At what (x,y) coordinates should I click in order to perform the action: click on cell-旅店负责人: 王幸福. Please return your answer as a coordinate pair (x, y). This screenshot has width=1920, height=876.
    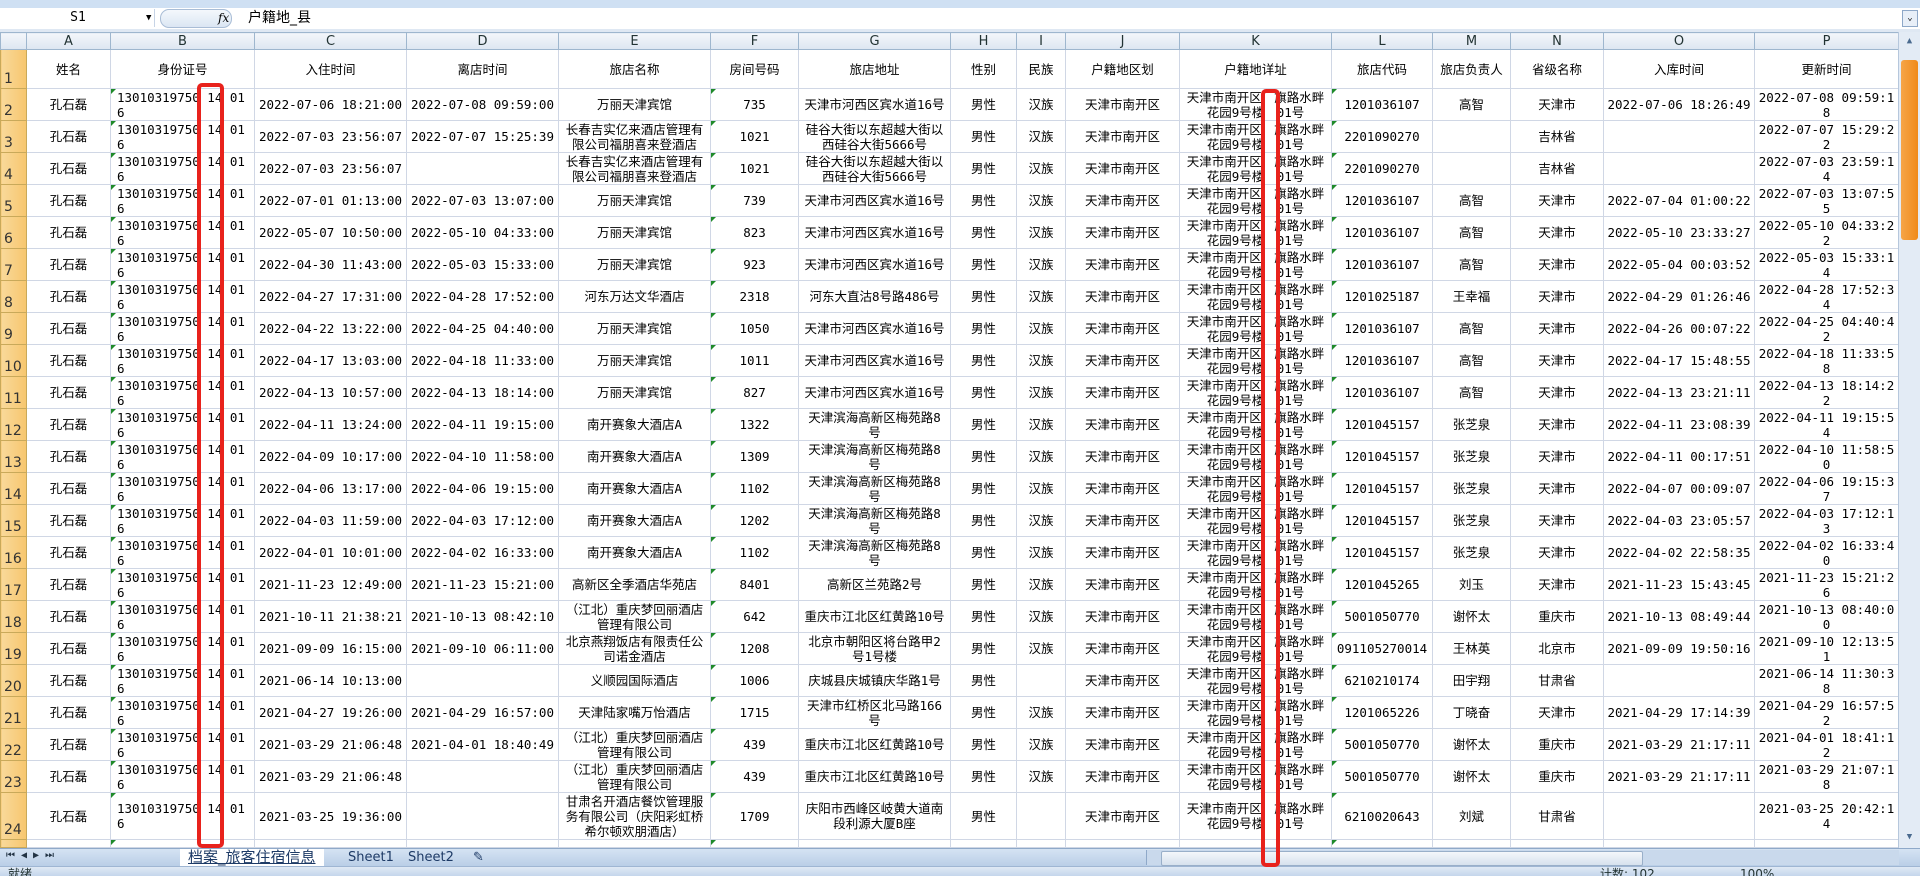
    Looking at the image, I should click on (1471, 296).